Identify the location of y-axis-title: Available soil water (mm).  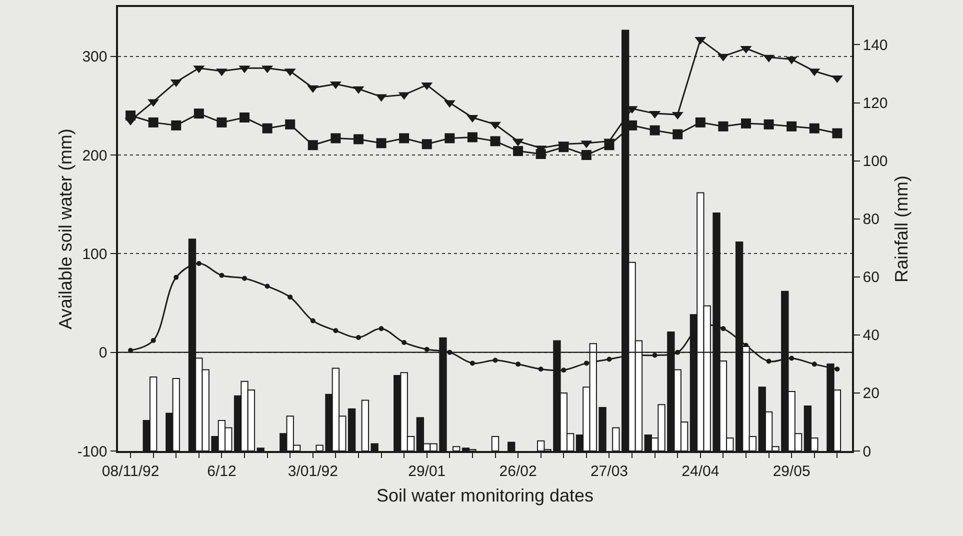
(66, 229).